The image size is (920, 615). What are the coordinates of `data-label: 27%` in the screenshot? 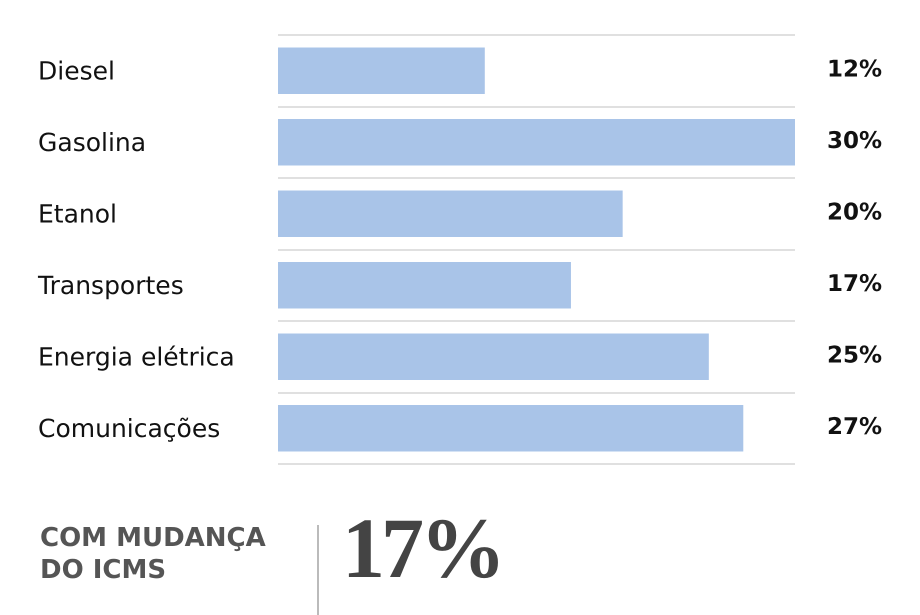 It's located at (854, 427).